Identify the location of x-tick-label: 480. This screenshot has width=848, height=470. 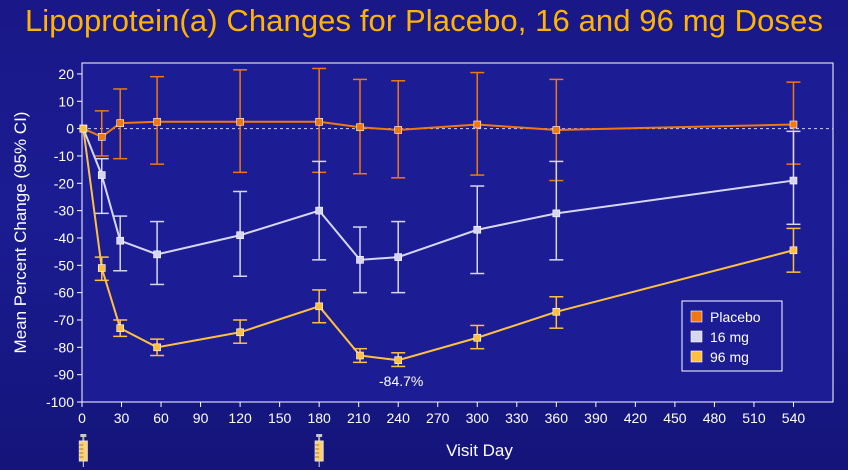
(715, 418).